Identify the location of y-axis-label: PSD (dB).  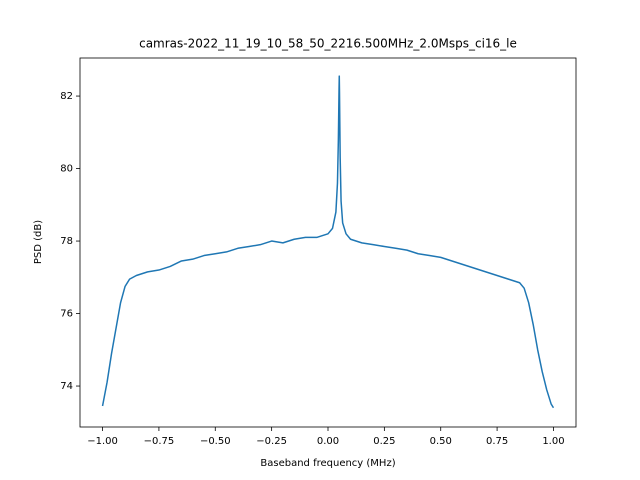
(38, 242).